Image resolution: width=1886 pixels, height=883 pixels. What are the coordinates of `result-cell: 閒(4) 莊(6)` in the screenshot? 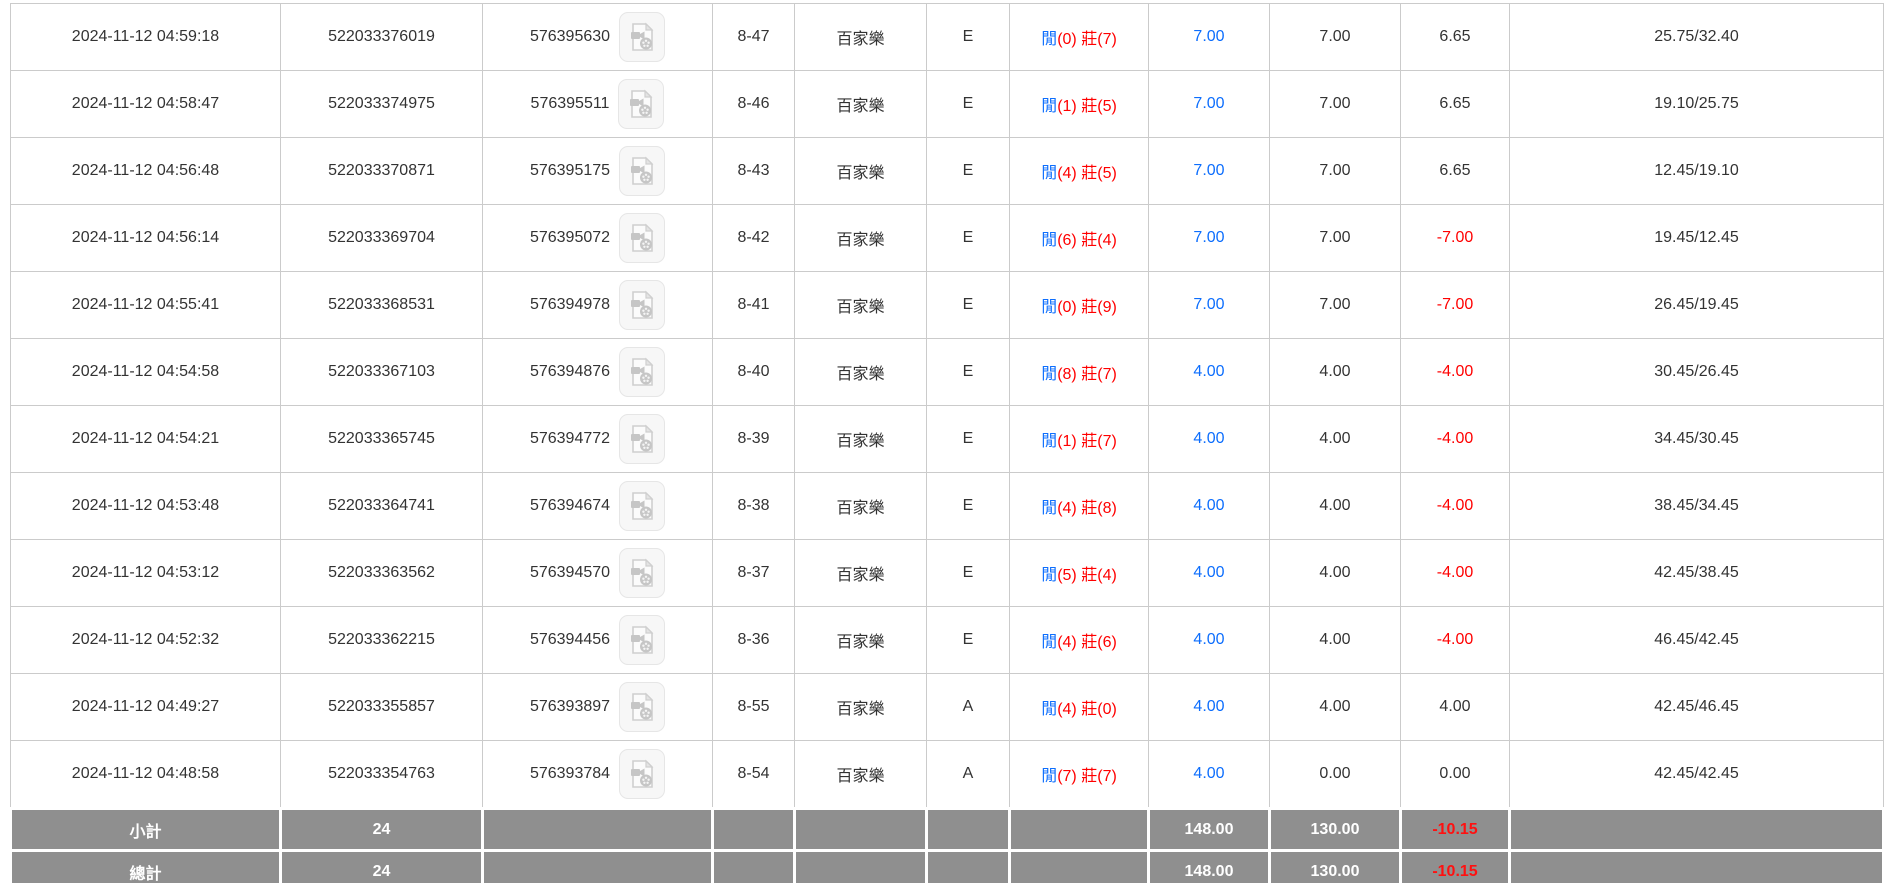 It's located at (1079, 640).